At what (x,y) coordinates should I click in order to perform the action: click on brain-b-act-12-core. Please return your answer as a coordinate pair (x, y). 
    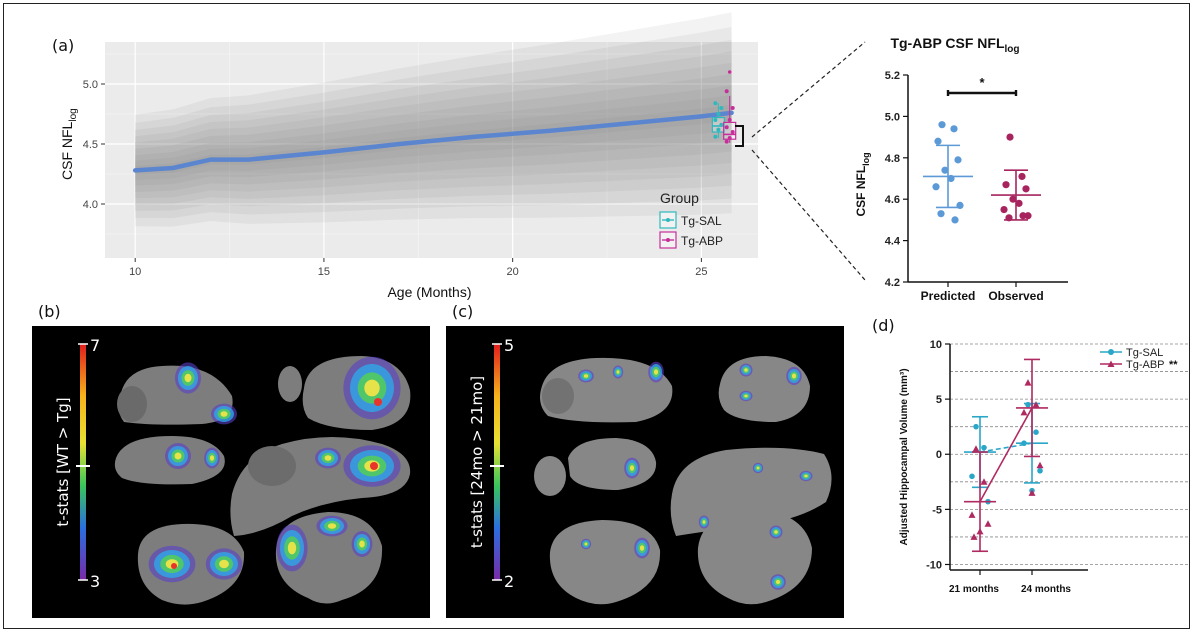
    Looking at the image, I should click on (362, 544).